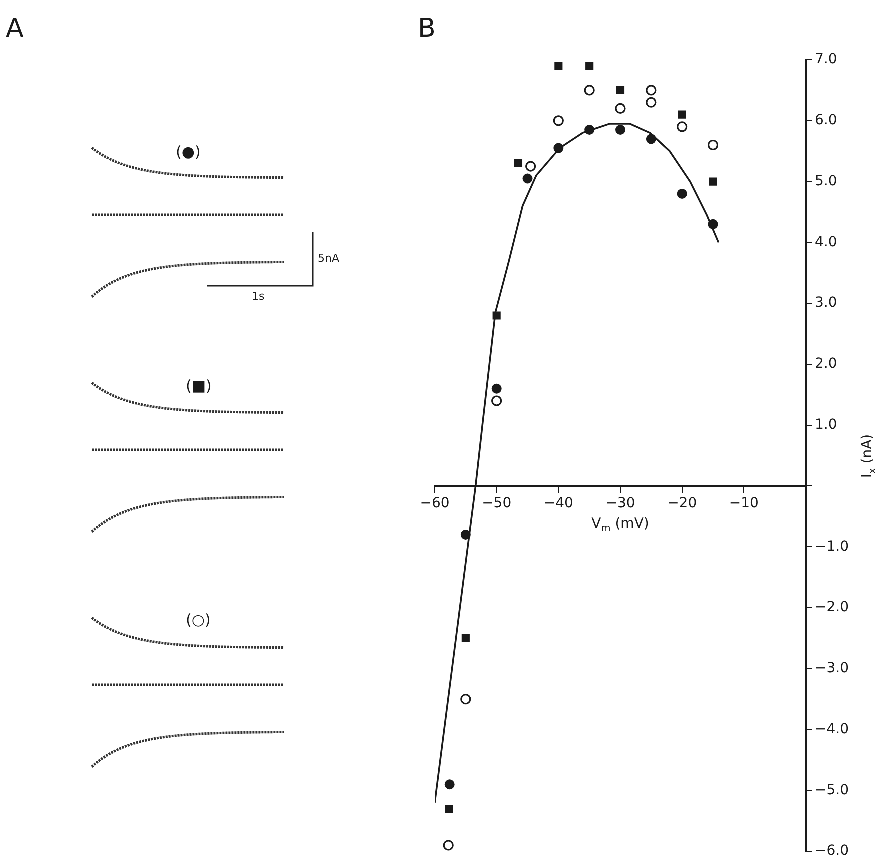 Image resolution: width=886 pixels, height=863 pixels. I want to click on y-tick-label: 4.0, so click(826, 242).